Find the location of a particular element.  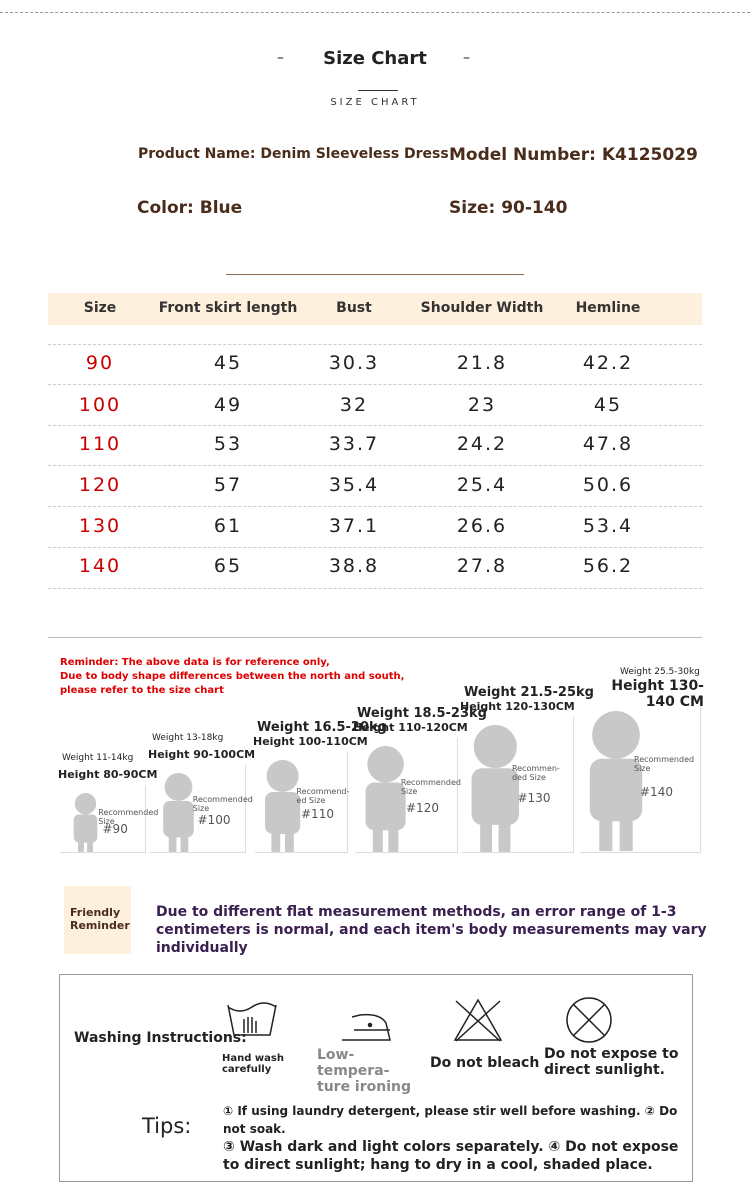

product-name: Product Name: Denim Sleeveless Dress is located at coordinates (293, 154).